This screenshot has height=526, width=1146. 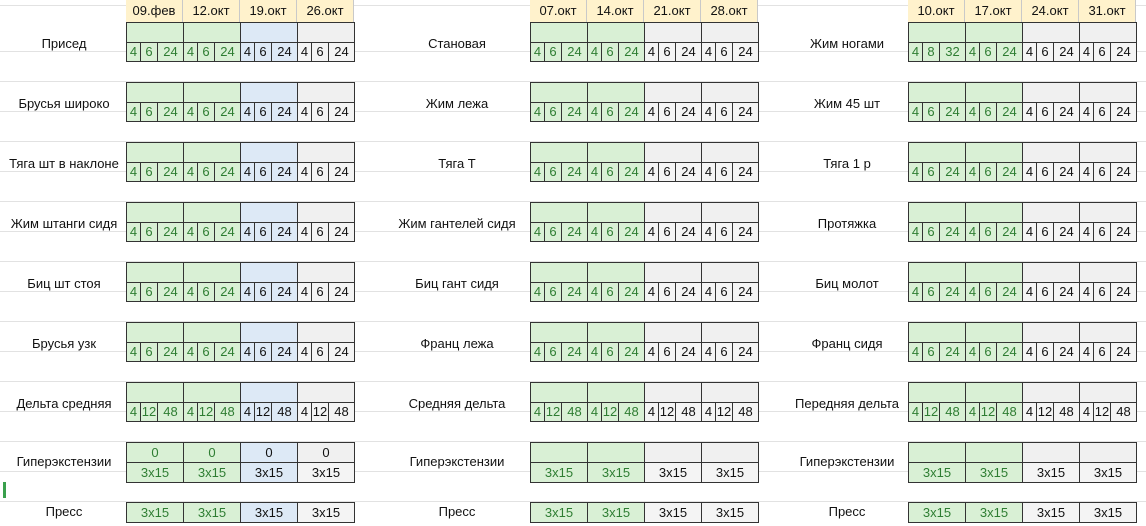 I want to click on exercise-name: Тяга Т, so click(x=457, y=163).